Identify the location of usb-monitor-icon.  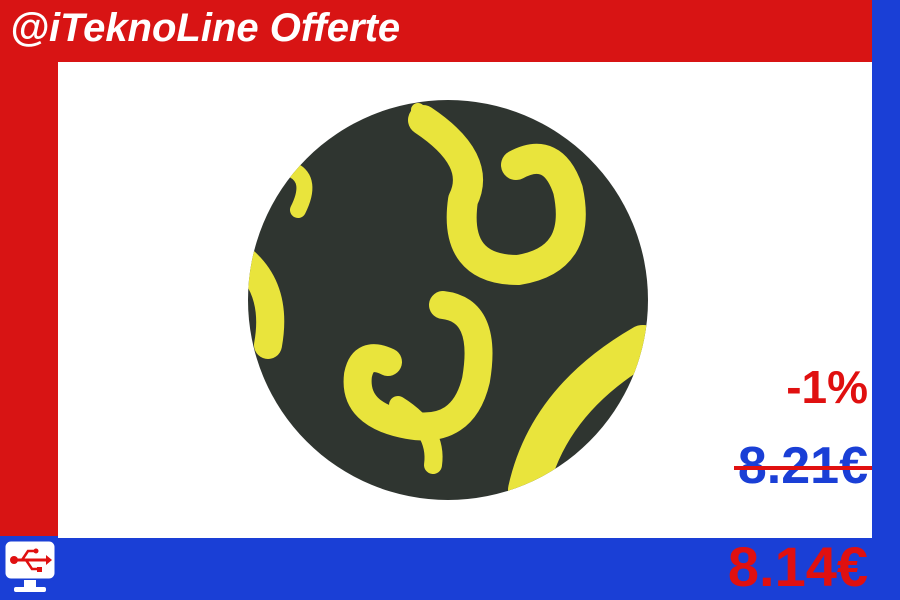
(30, 565).